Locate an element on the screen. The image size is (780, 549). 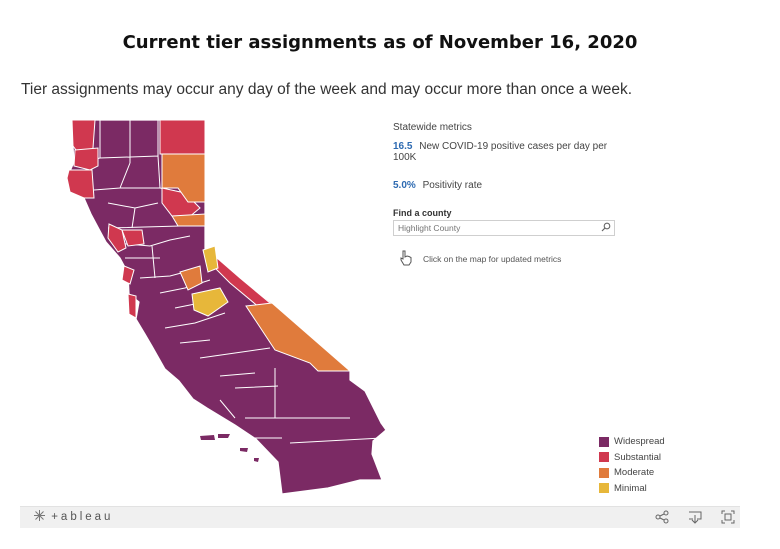
share-icon is located at coordinates (662, 517).